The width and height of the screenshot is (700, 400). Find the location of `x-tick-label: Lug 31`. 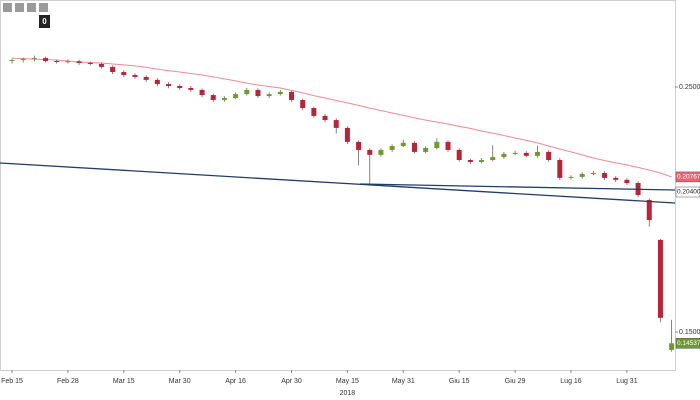

x-tick-label: Lug 31 is located at coordinates (627, 381).